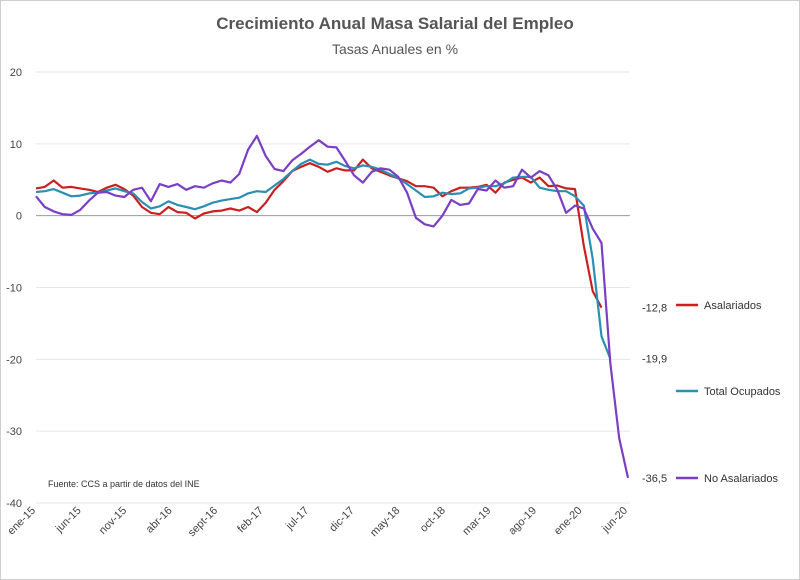  I want to click on legend-entry: Total Ocupados, so click(742, 392).